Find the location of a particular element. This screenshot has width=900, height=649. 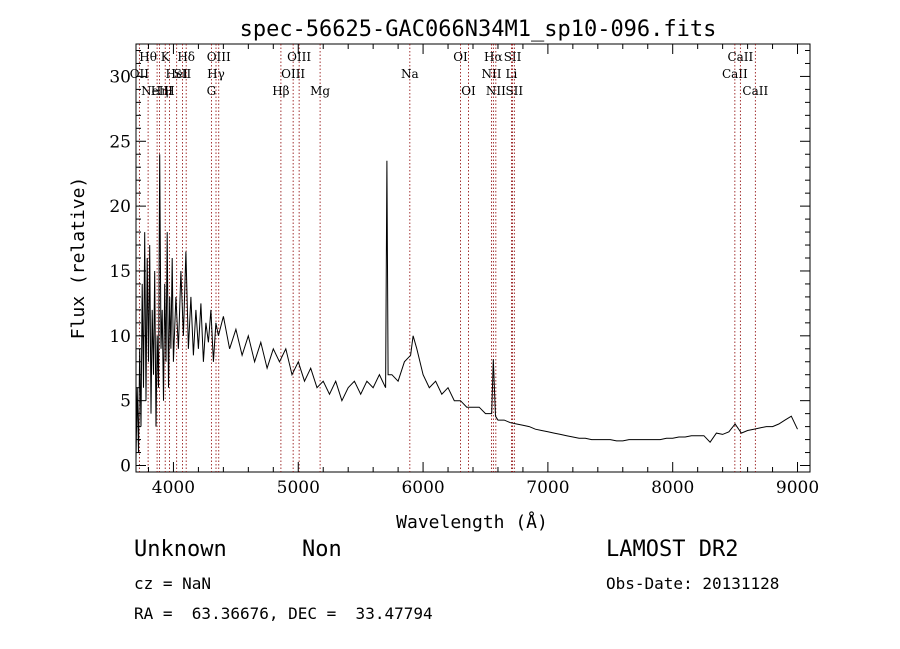

line-marker-label: K is located at coordinates (166, 57).